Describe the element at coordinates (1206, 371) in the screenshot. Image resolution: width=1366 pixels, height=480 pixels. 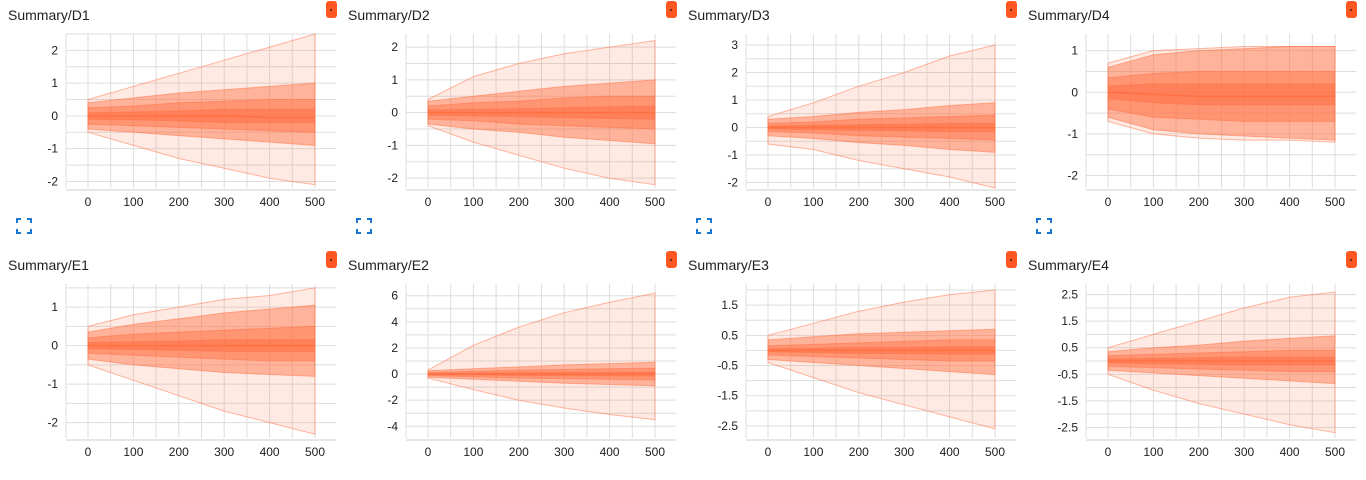
I see `chart-svg: 2.5 1.5 0.5 -0.5 -1.5 -2.5 0 100 200 300 400 500` at that location.